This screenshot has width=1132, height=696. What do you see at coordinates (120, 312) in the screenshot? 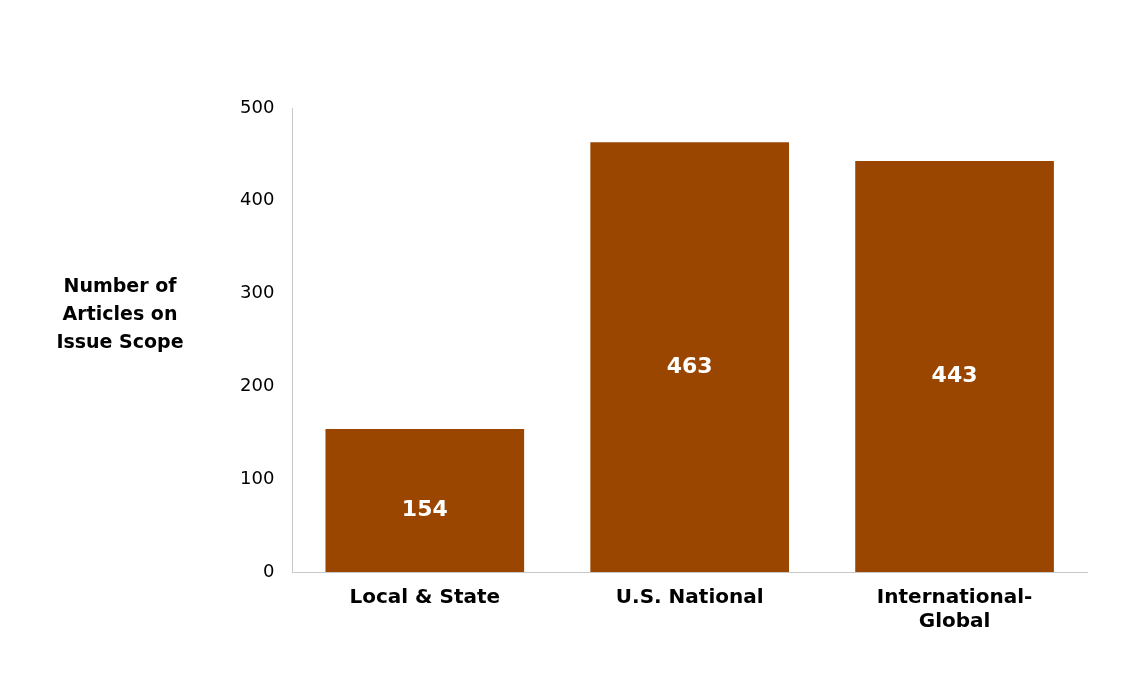
I see `y-axis-title: Number of Articles on Issue Scope` at bounding box center [120, 312].